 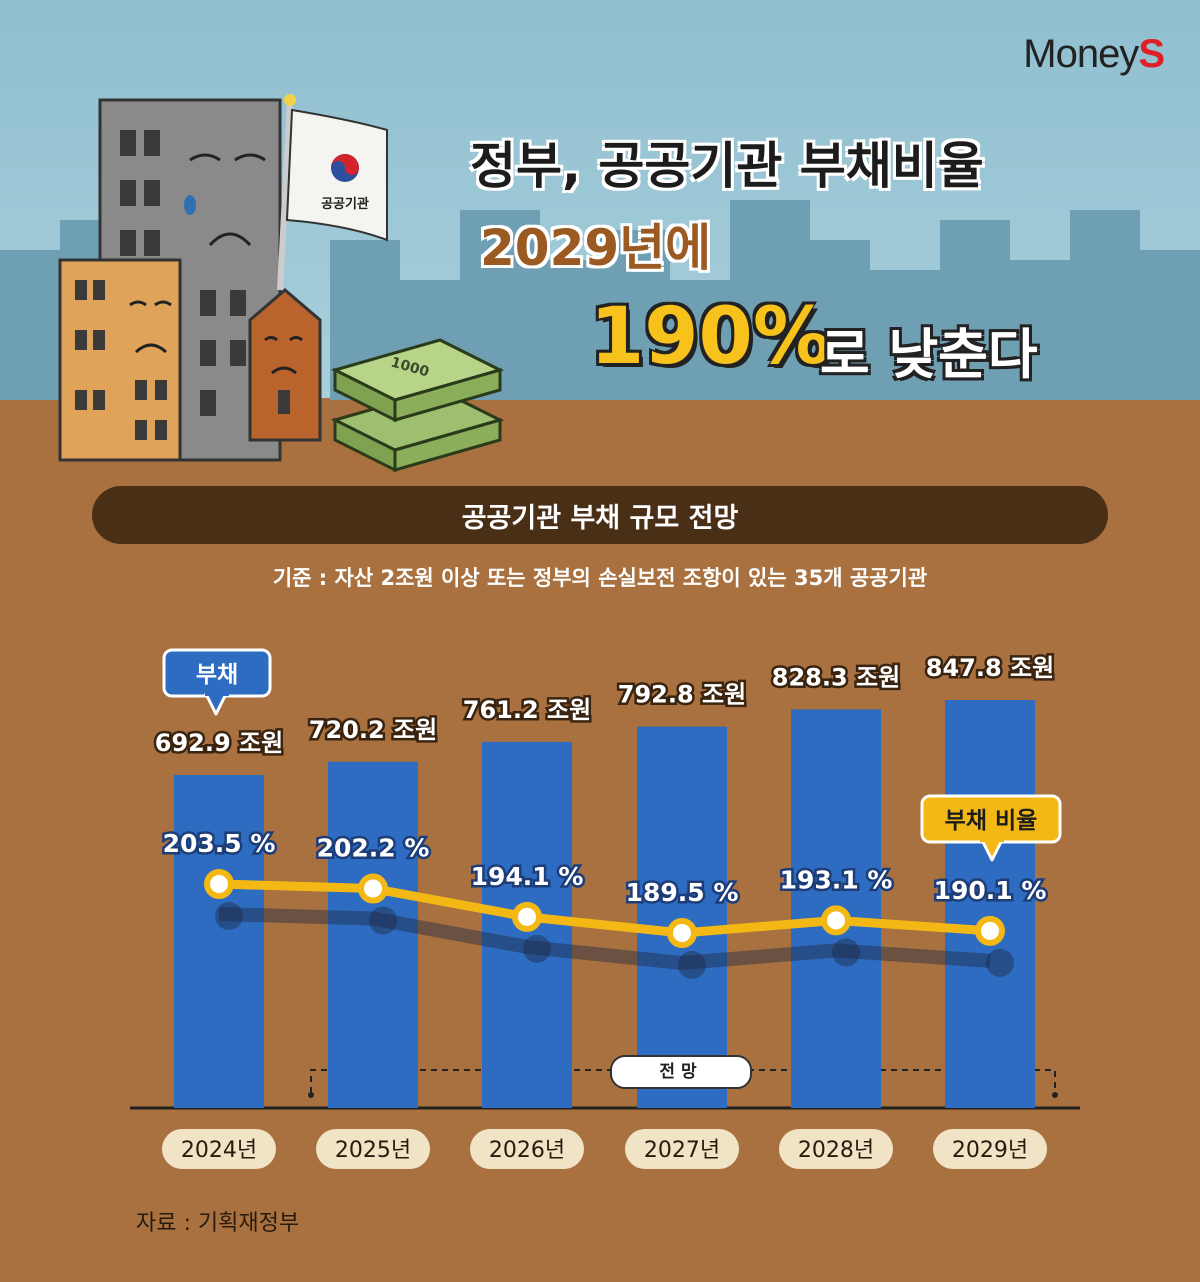 I want to click on year-label: 2028년, so click(x=836, y=1150).